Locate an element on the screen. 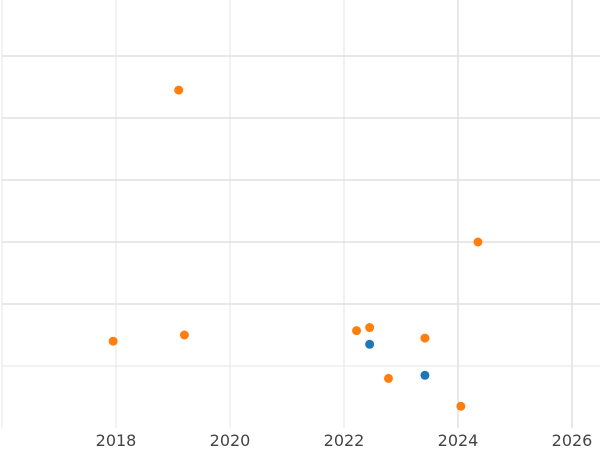 This screenshot has height=450, width=600. x-tick-label-2026: 2026 is located at coordinates (572, 440).